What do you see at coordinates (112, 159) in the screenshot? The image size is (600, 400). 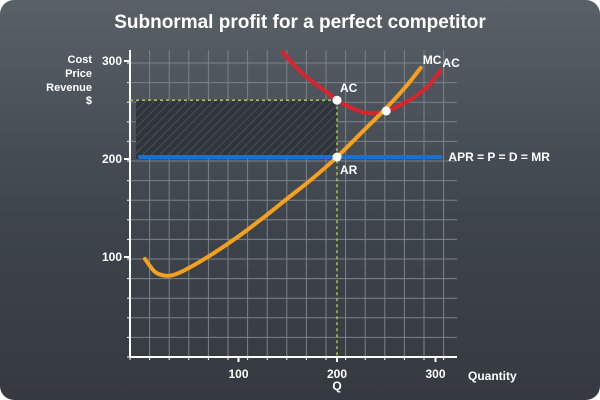 I see `y-tick-label: 200` at bounding box center [112, 159].